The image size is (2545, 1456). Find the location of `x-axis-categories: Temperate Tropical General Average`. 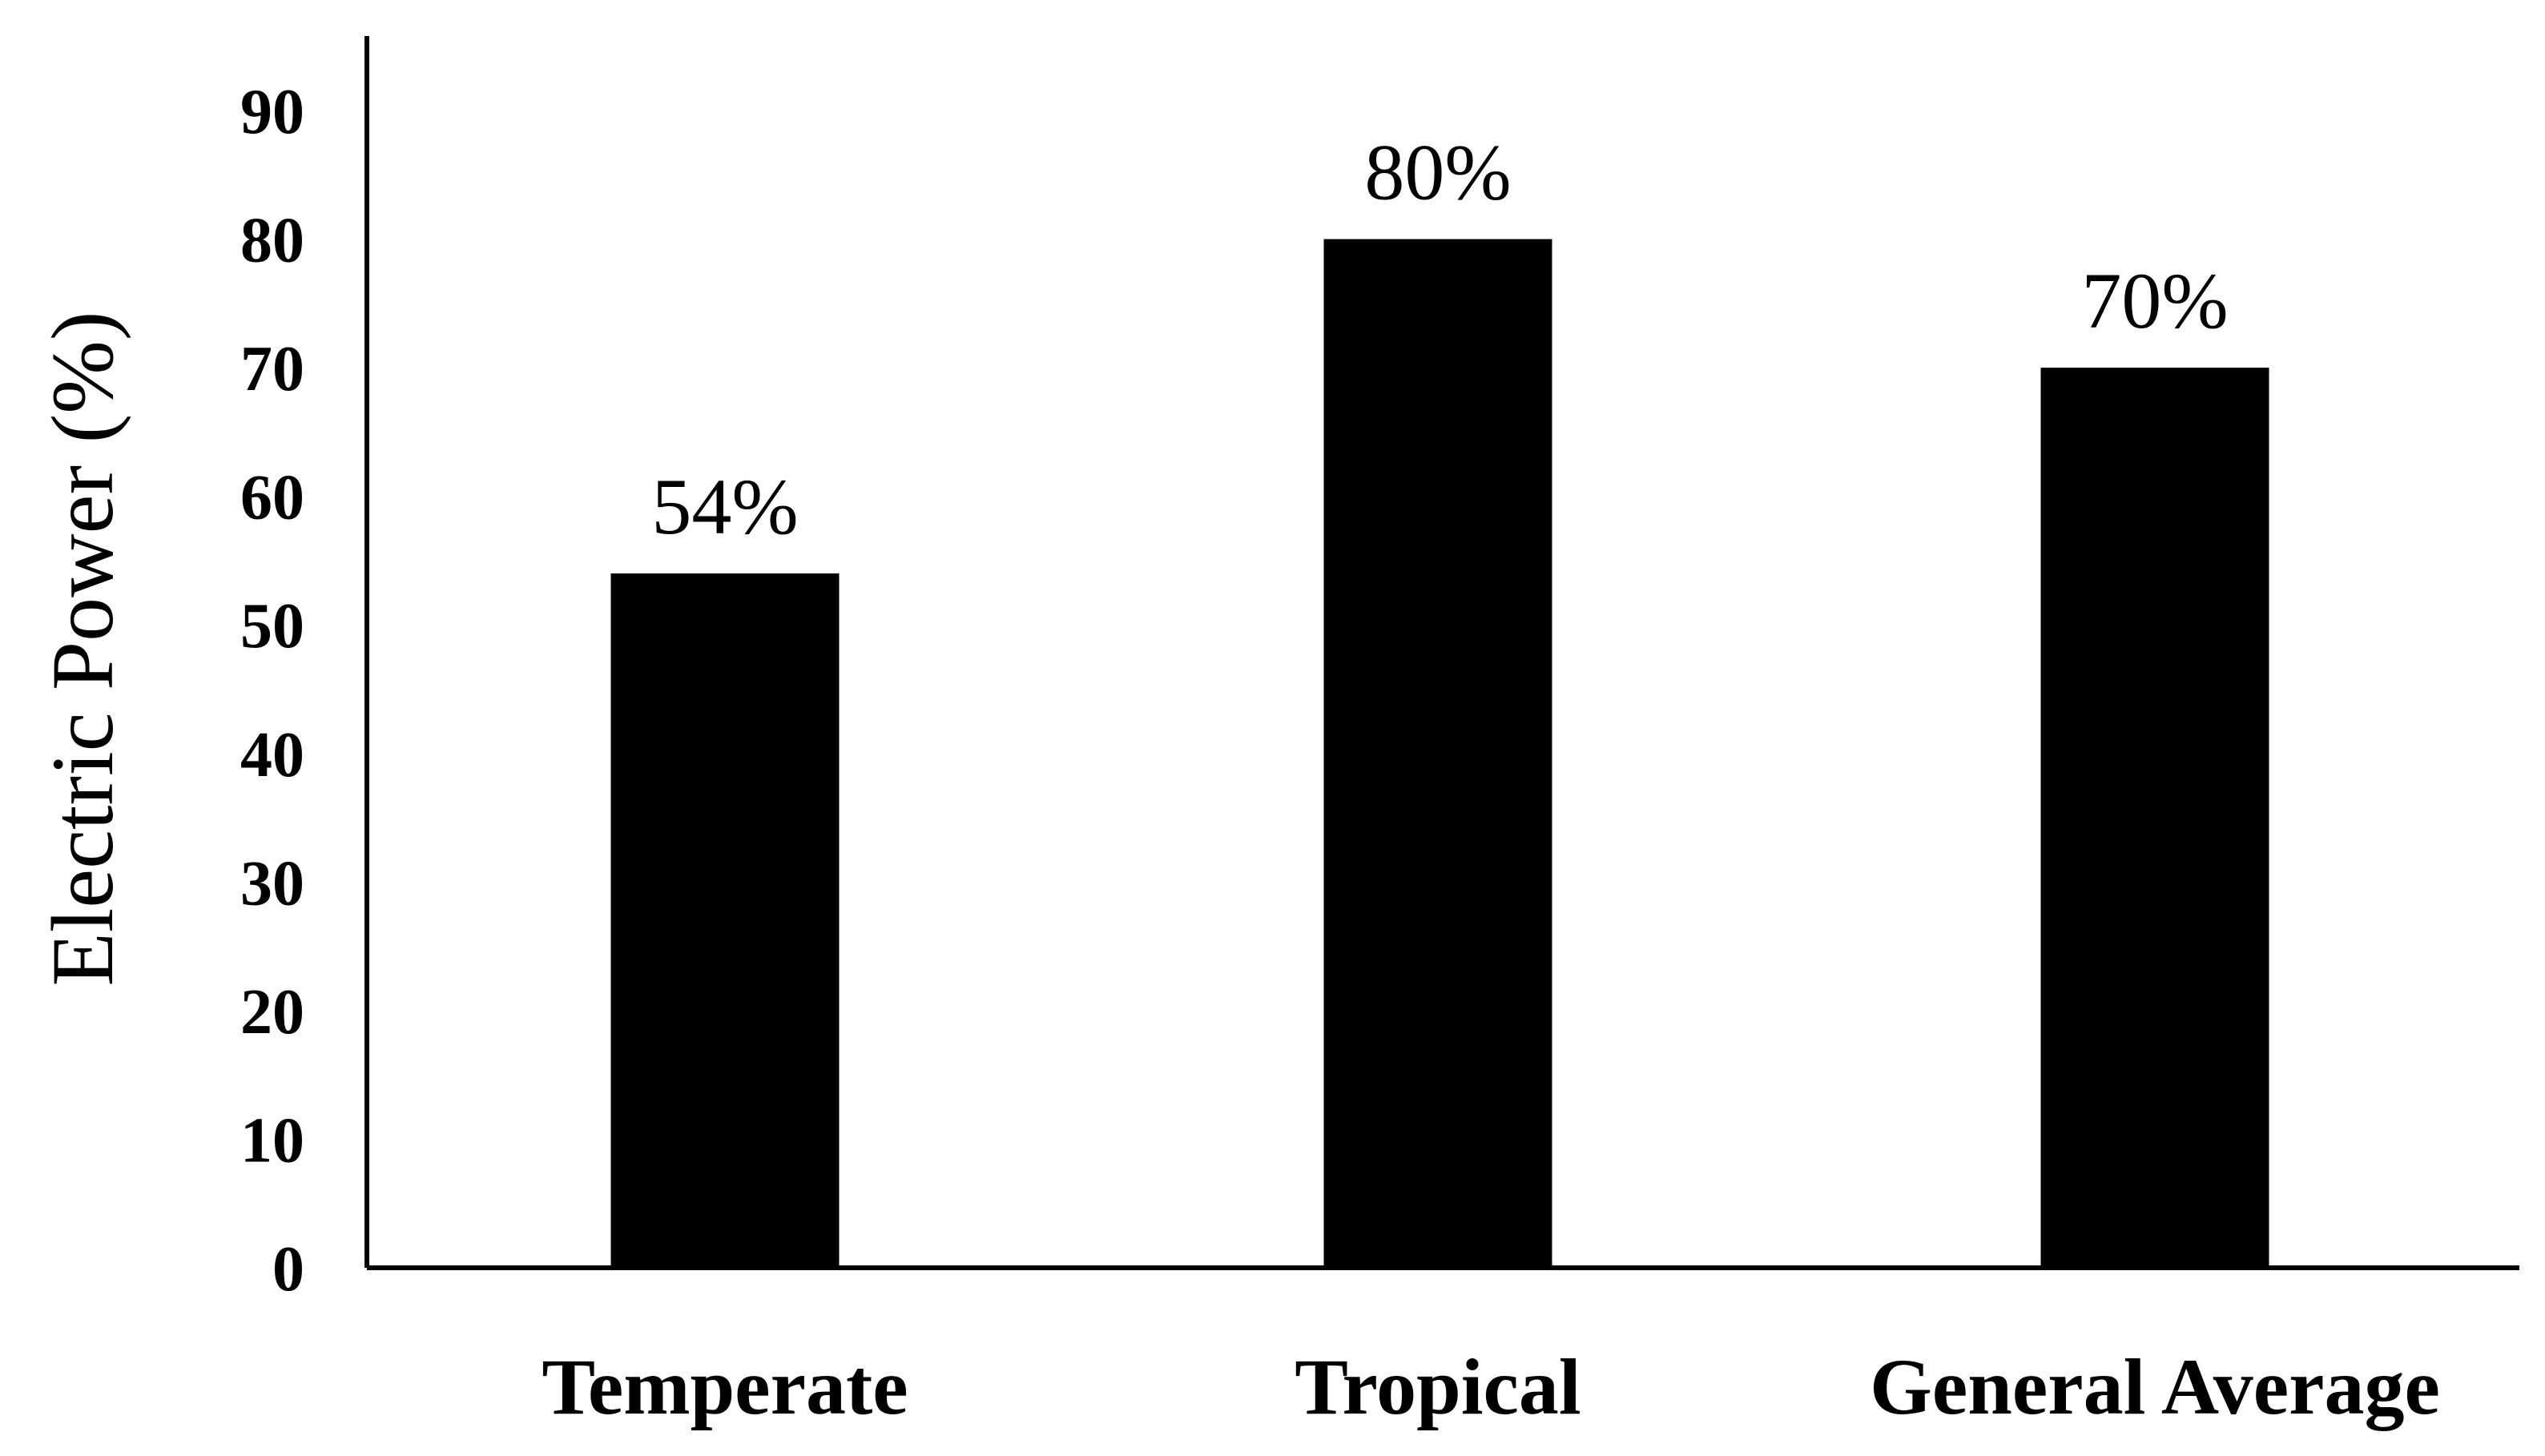

x-axis-categories: Temperate Tropical General Average is located at coordinates (1491, 1386).